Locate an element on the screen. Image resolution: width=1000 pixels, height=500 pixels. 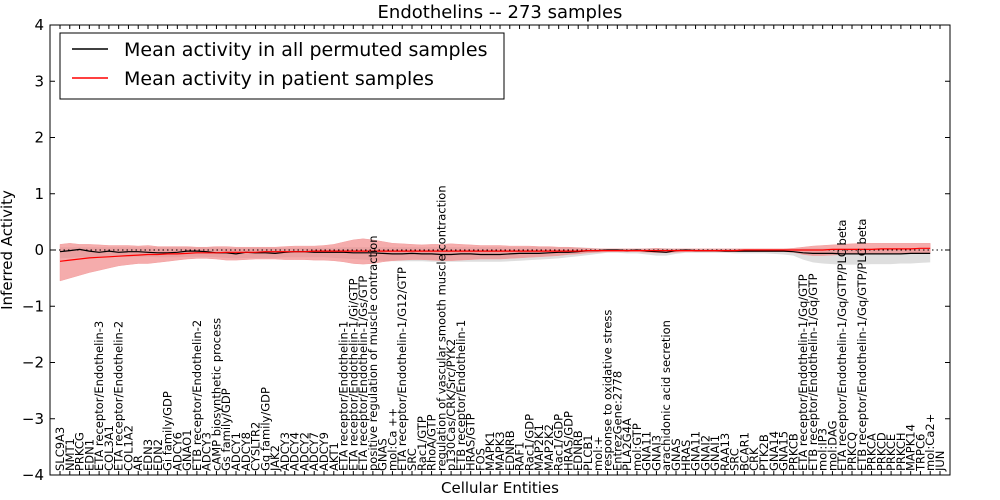
x-category-label: JUN is located at coordinates (940, 461).